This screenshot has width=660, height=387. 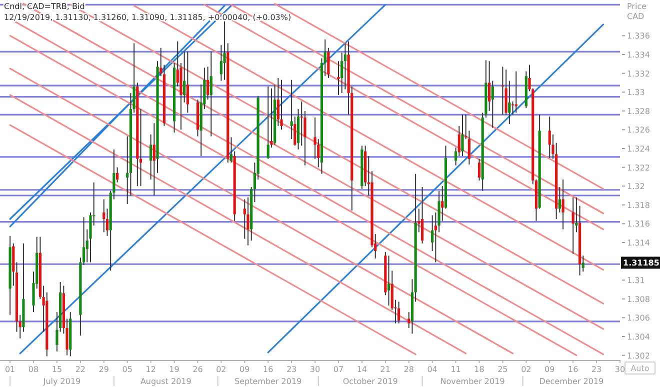 I want to click on x-tick-label: 25, so click(x=503, y=369).